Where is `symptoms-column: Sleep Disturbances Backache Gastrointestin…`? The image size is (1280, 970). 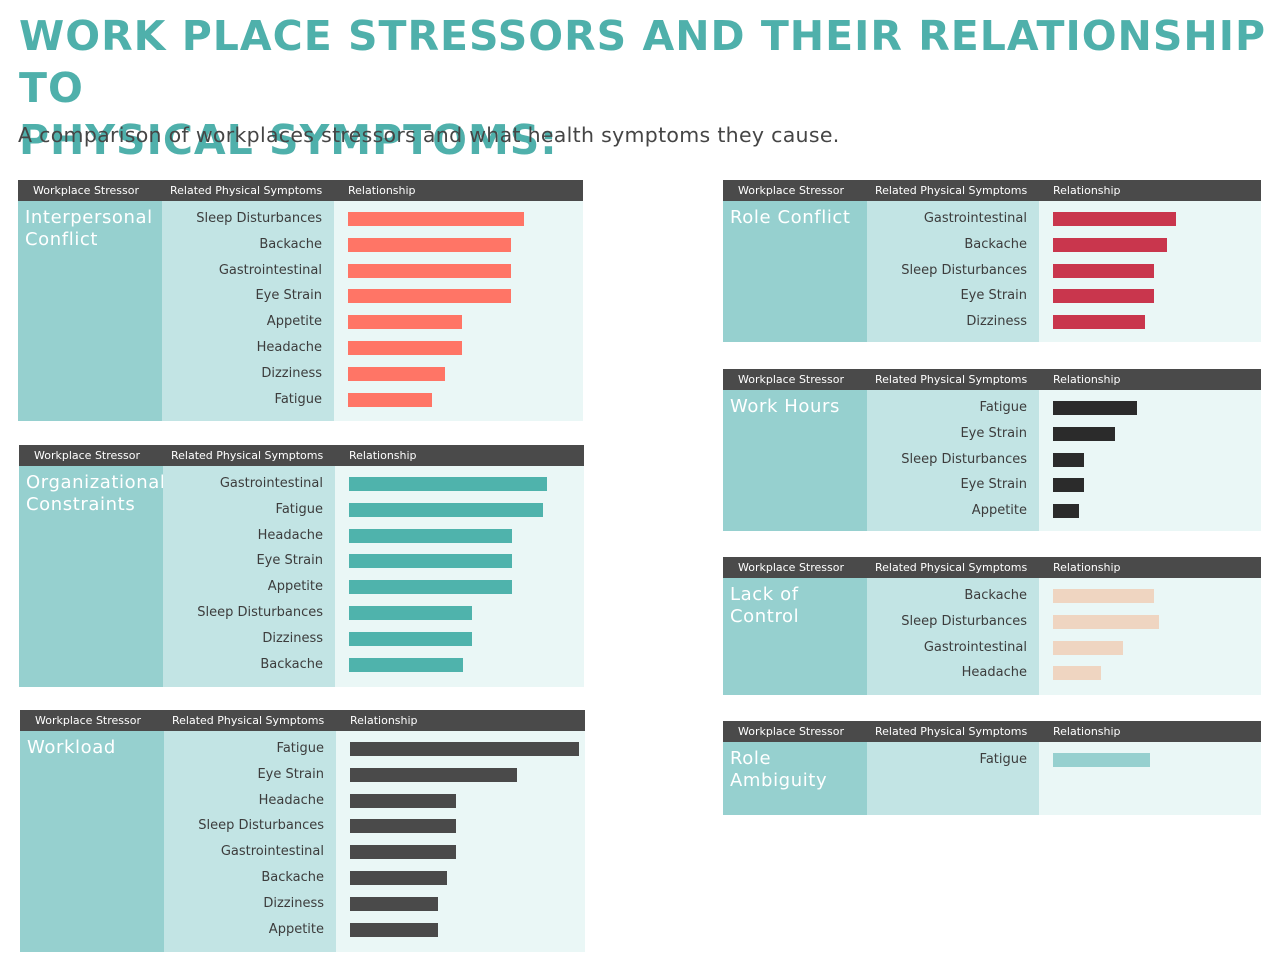 symptoms-column: Sleep Disturbances Backache Gastrointestin… is located at coordinates (248, 311).